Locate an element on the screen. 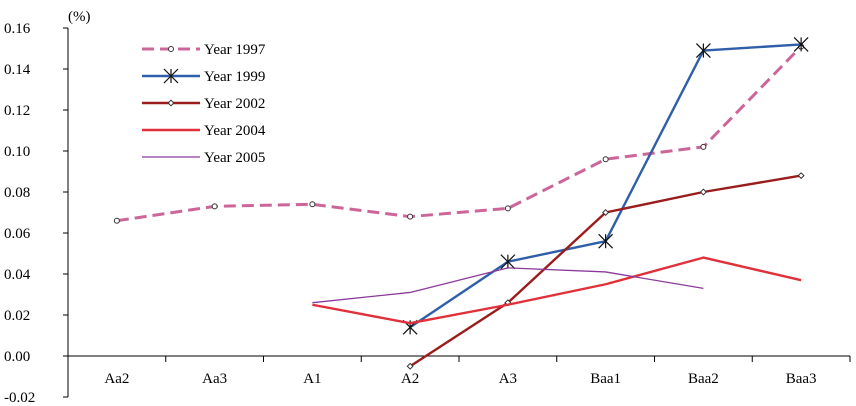  y-tick-label: 0.12 is located at coordinates (17, 111).